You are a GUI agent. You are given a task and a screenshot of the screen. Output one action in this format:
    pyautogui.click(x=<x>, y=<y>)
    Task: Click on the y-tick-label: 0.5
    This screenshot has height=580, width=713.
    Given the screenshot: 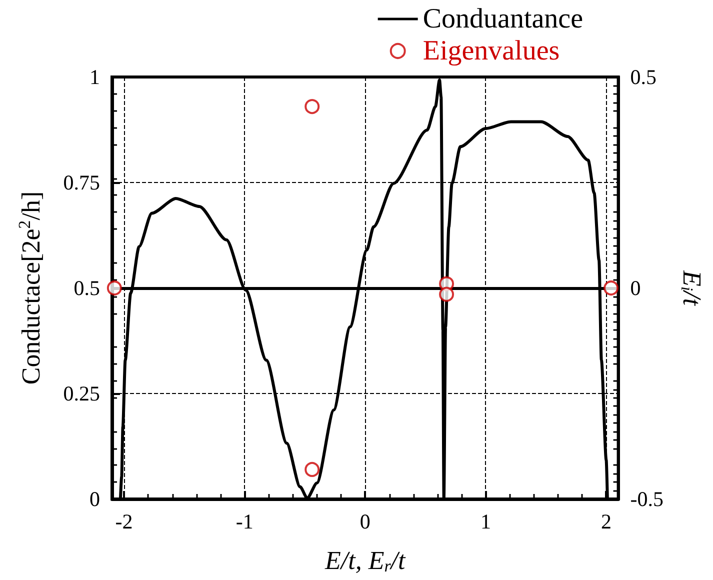 What is the action you would take?
    pyautogui.click(x=87, y=288)
    